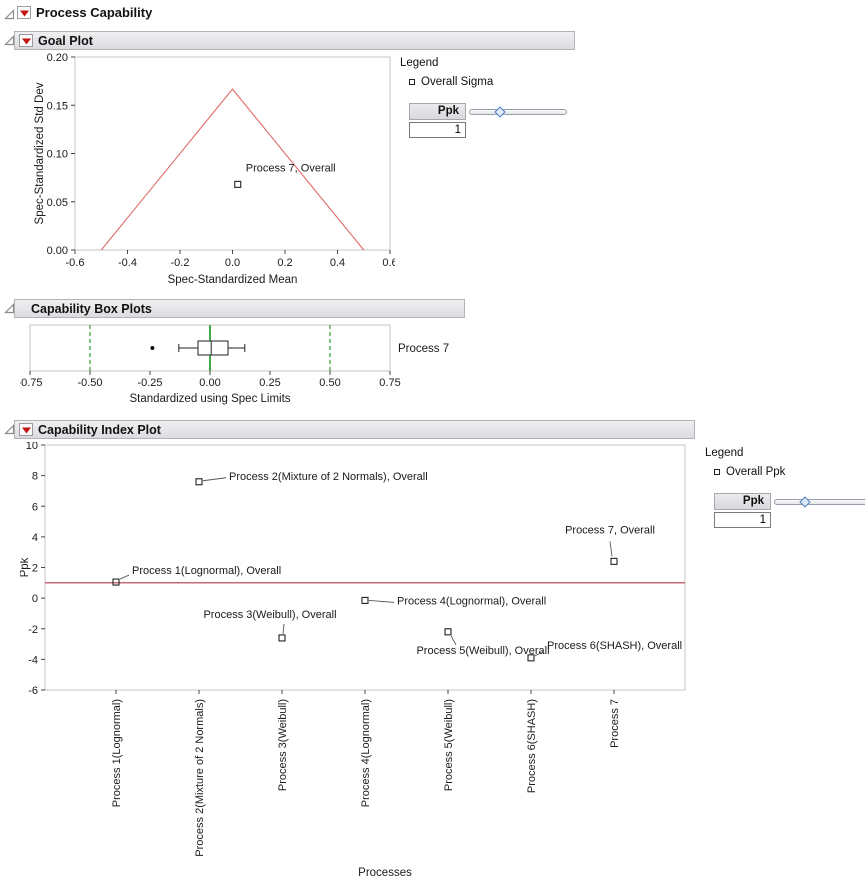 The image size is (865, 882). I want to click on goal-triangle-line, so click(232, 169).